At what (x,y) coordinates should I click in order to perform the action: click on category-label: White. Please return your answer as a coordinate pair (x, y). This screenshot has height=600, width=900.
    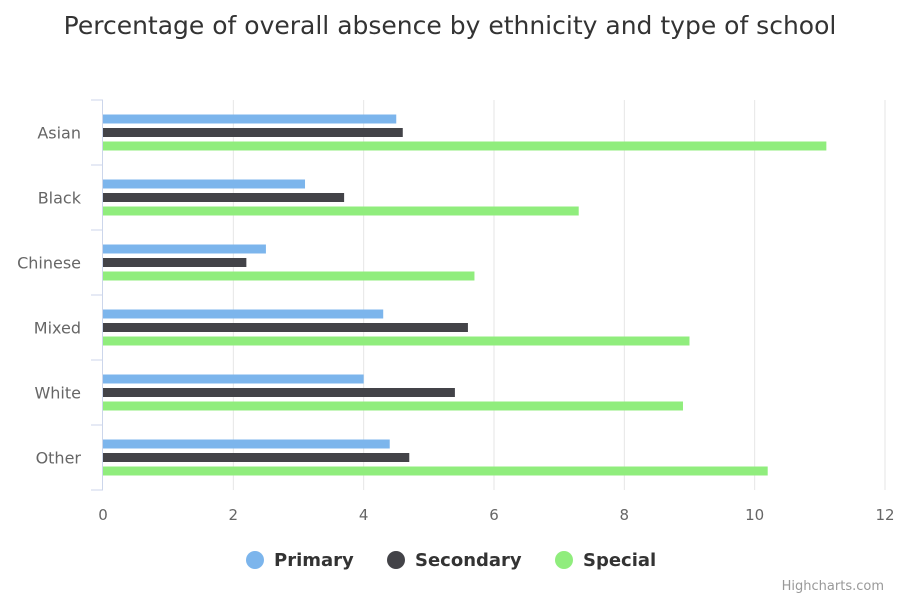
    Looking at the image, I should click on (57, 393).